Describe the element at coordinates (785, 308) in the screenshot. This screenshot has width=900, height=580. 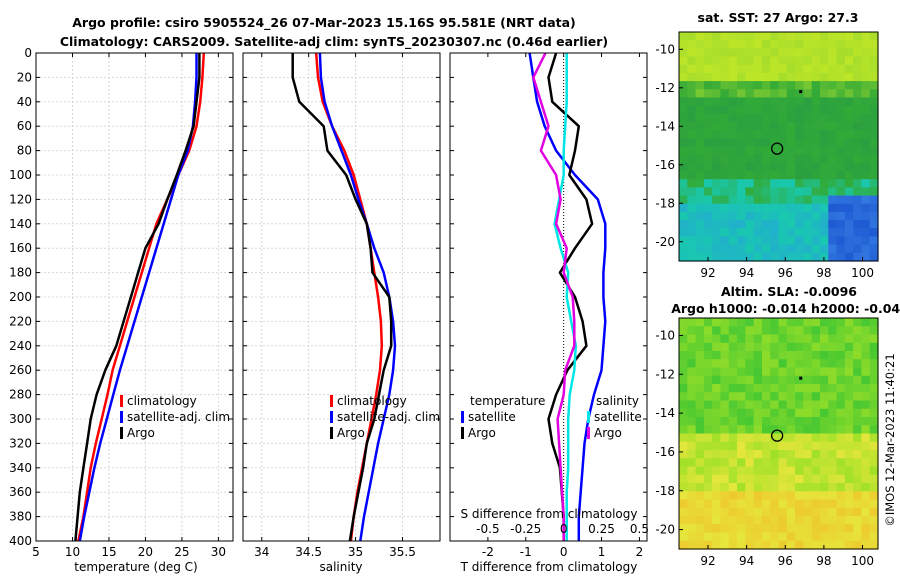
I see `sla-map-title-2: Argo h1000: -0.014 h2000: -0.042` at that location.